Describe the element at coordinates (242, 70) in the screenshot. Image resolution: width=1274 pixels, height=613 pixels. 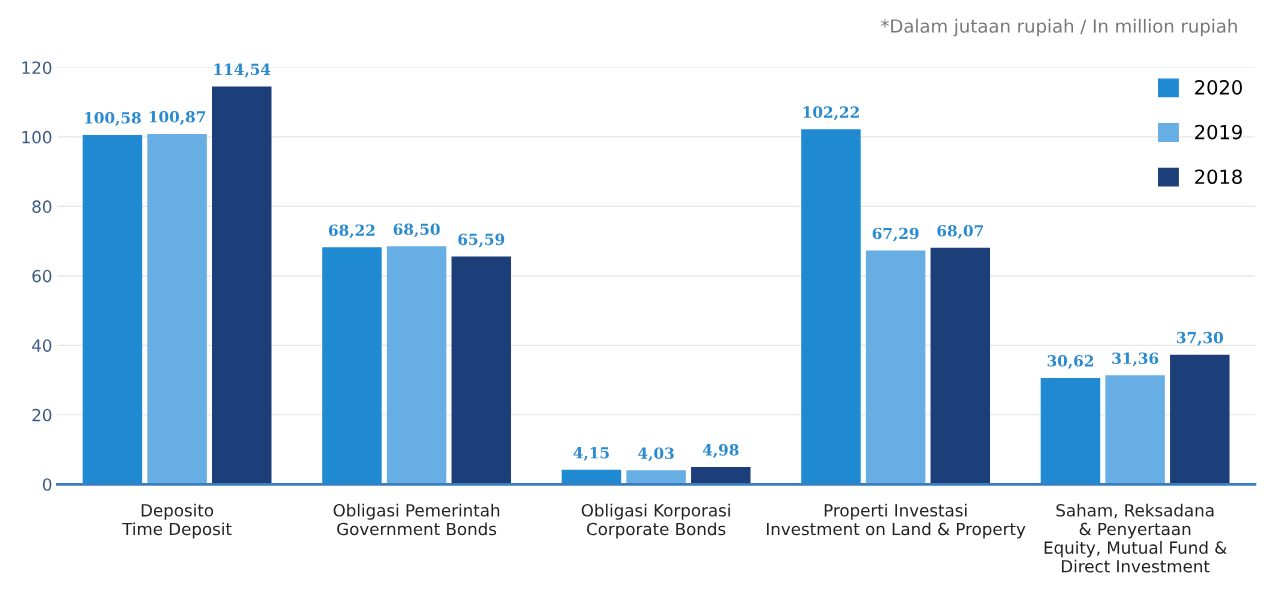
I see `data-label: 114,54` at that location.